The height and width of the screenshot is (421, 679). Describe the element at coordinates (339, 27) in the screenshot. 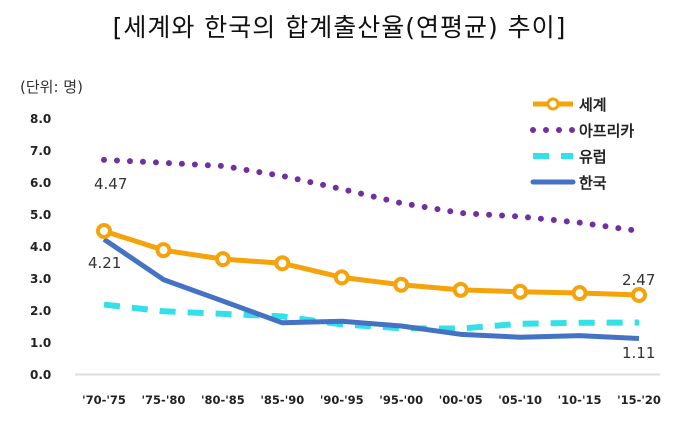

I see `chart-title: [세계와 한국의 합계출산율(연평균) 추이]` at that location.